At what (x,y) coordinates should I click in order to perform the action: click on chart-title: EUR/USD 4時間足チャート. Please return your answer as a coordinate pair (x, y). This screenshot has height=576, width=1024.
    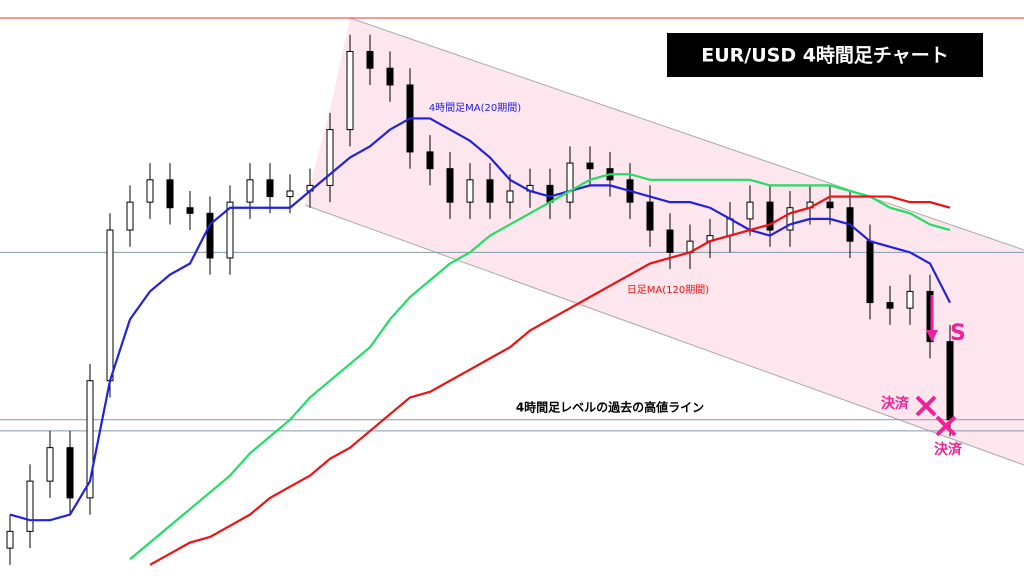
    Looking at the image, I should click on (825, 56).